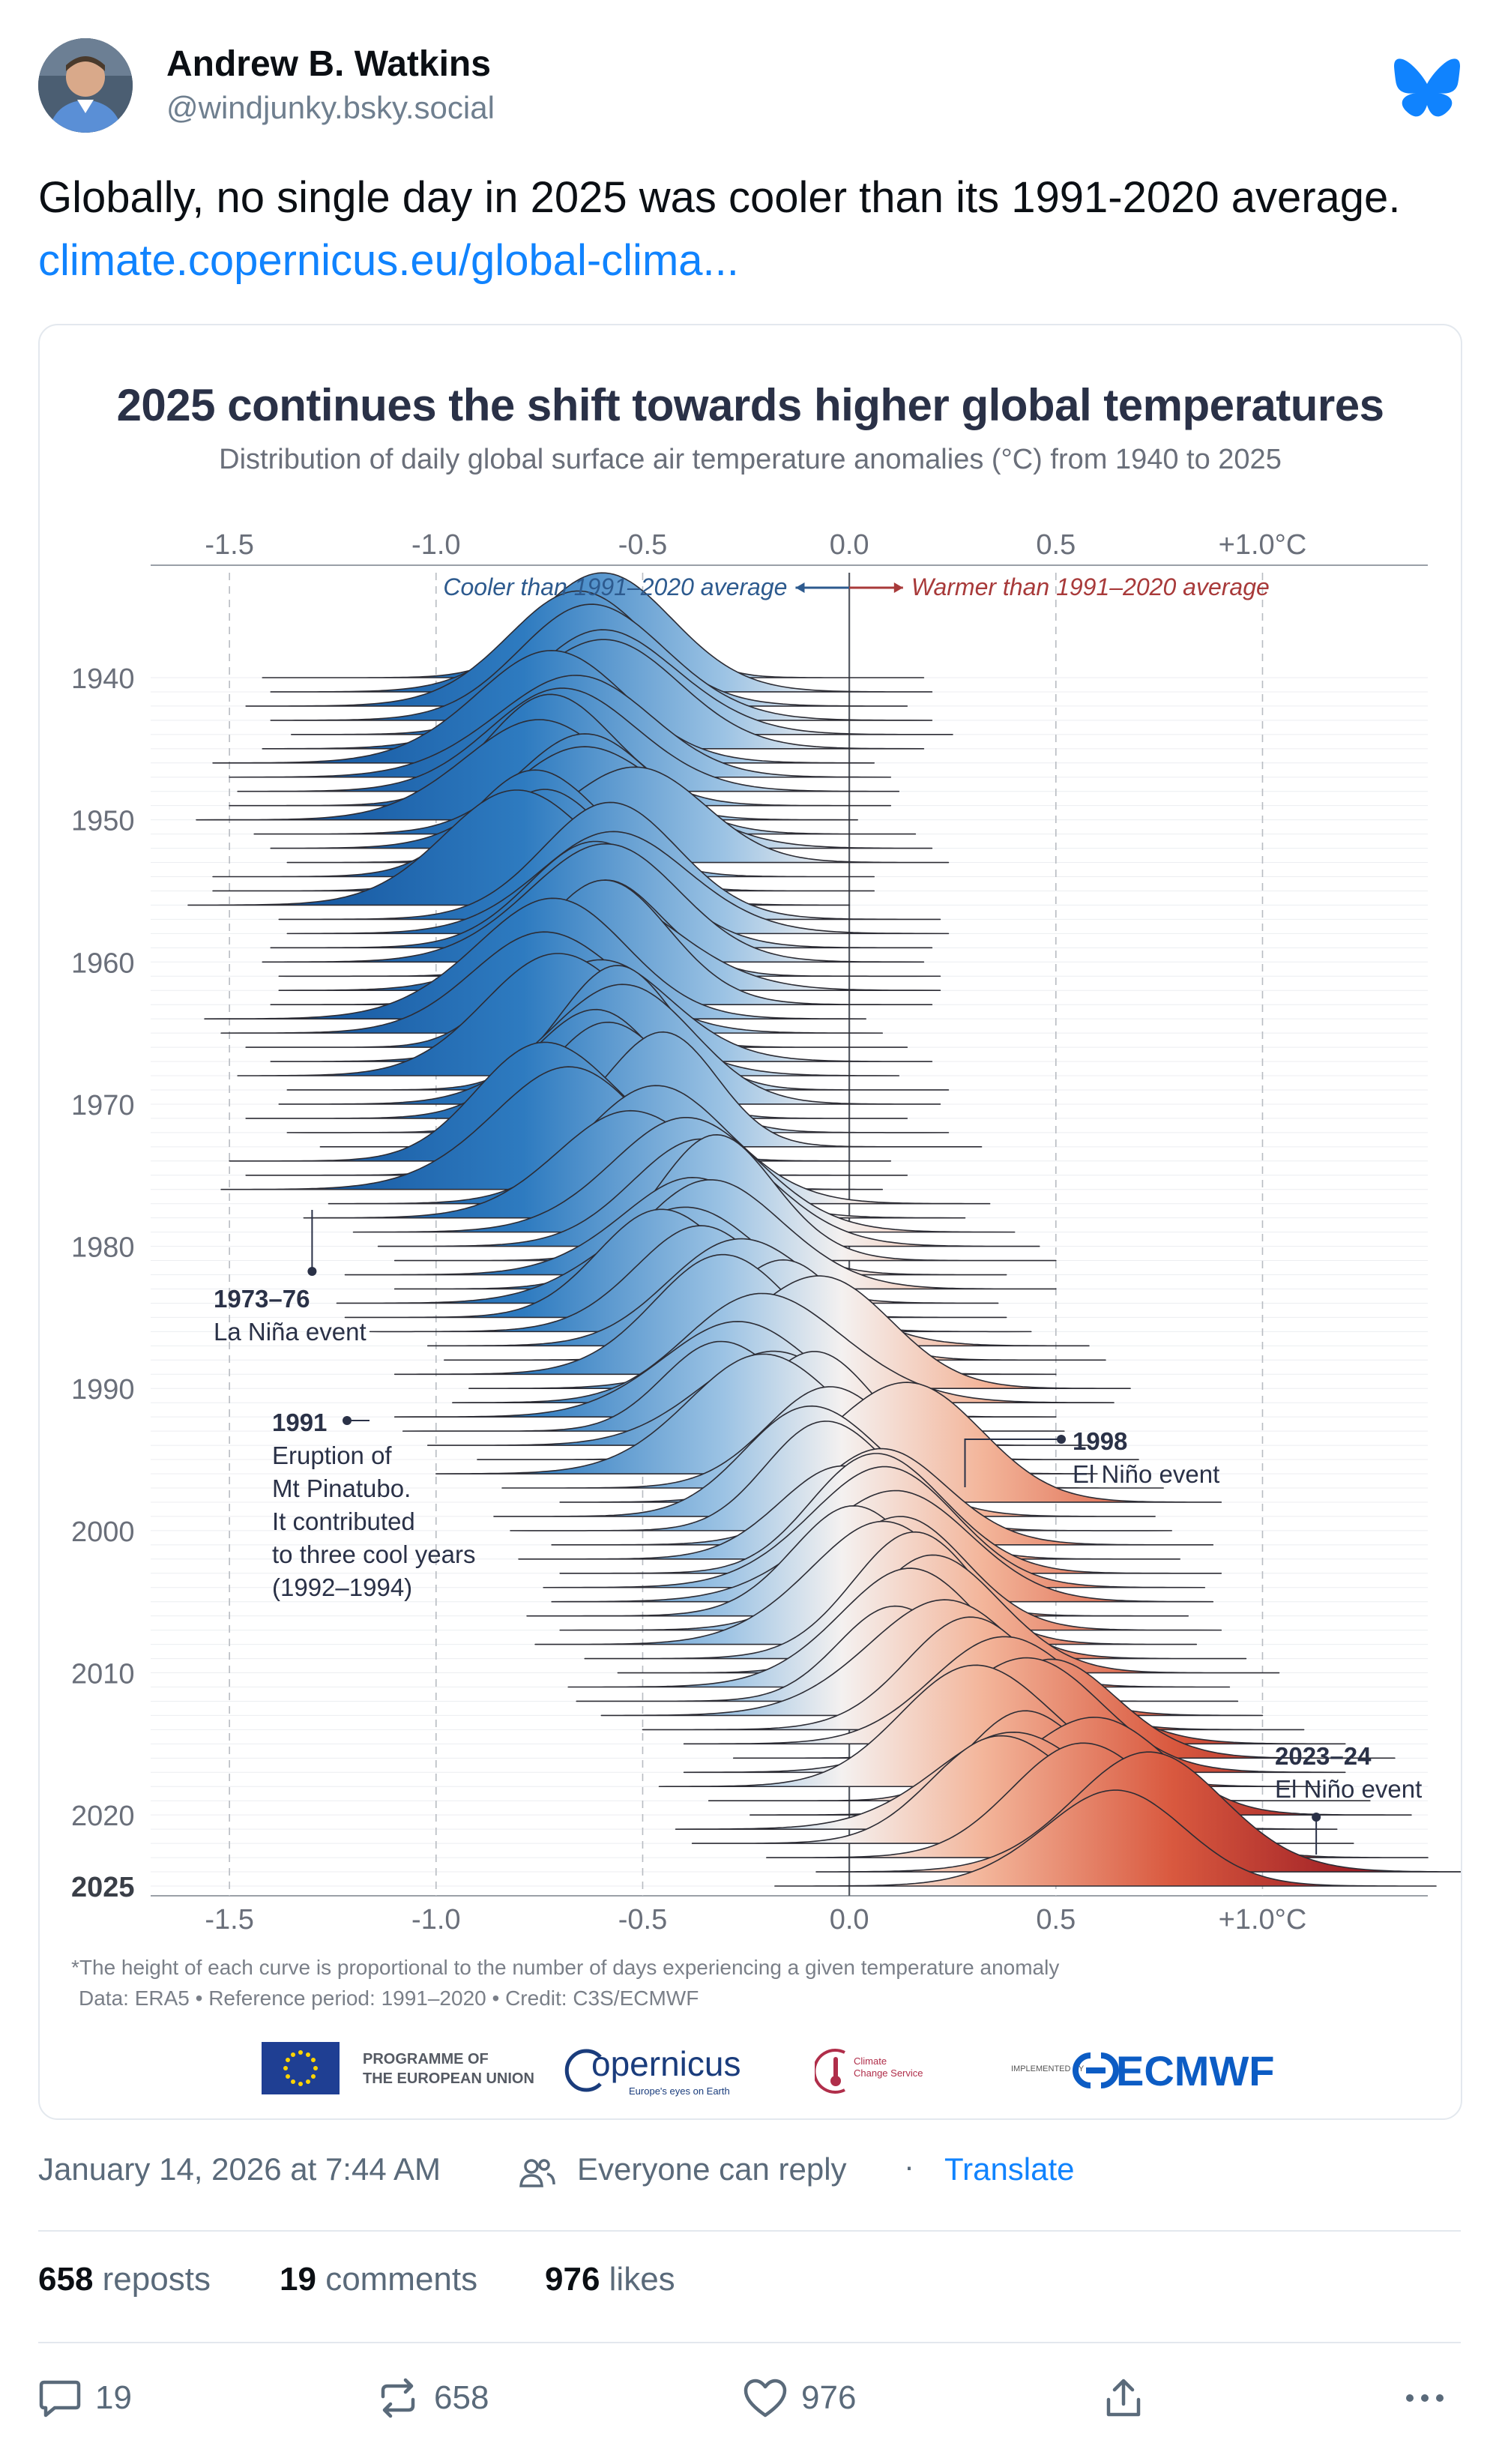  What do you see at coordinates (1123, 2398) in the screenshot?
I see `share-icon` at bounding box center [1123, 2398].